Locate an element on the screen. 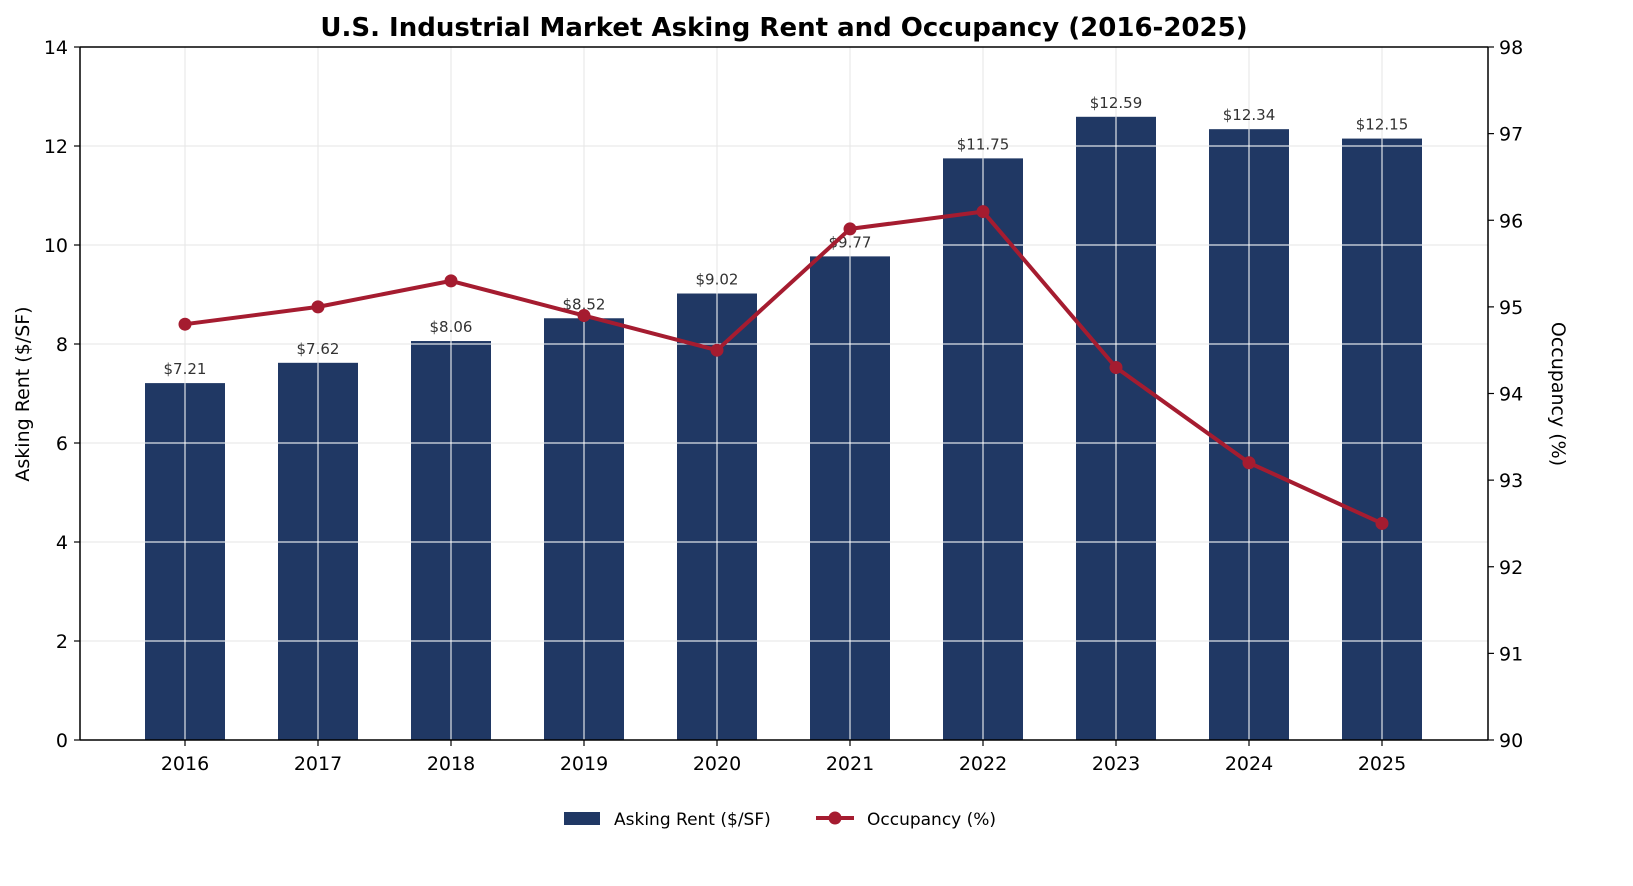  occupancy-point-2016 is located at coordinates (185, 324).